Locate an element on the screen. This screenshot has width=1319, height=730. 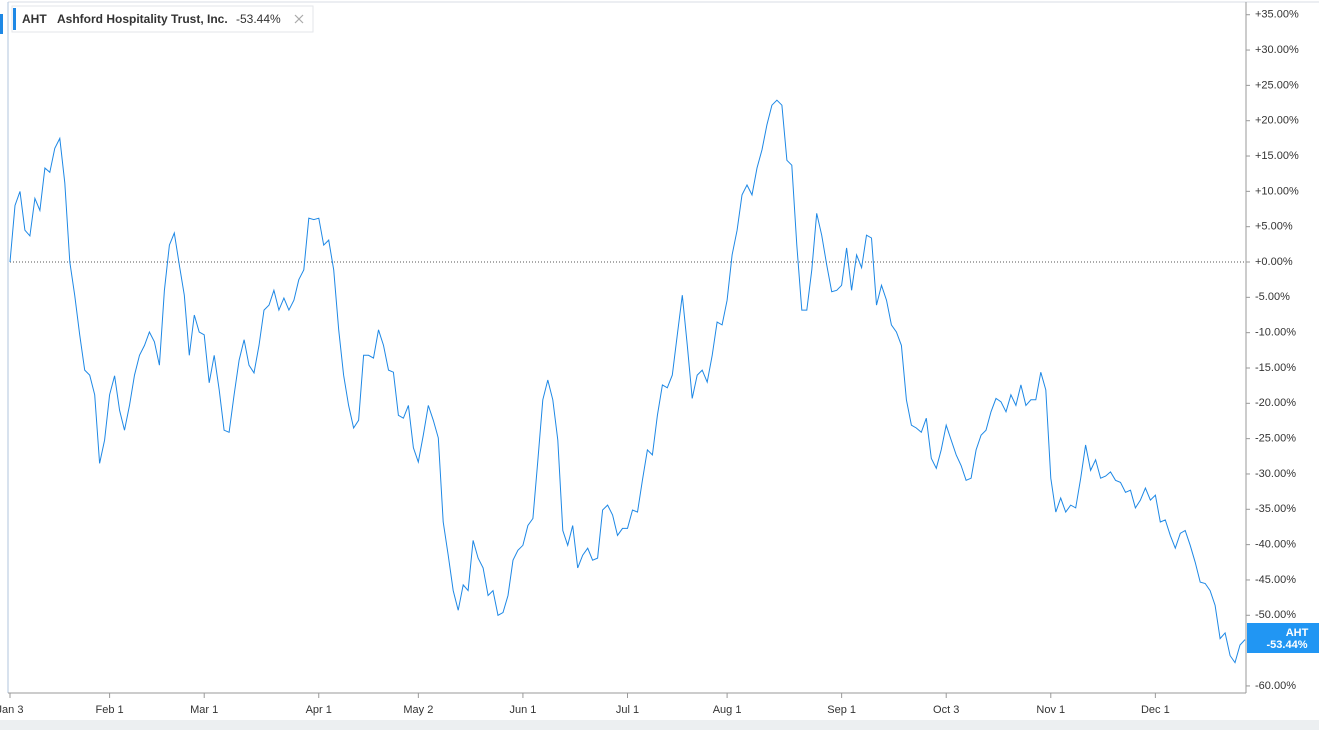
y-tick-label: -5.00% is located at coordinates (1272, 297).